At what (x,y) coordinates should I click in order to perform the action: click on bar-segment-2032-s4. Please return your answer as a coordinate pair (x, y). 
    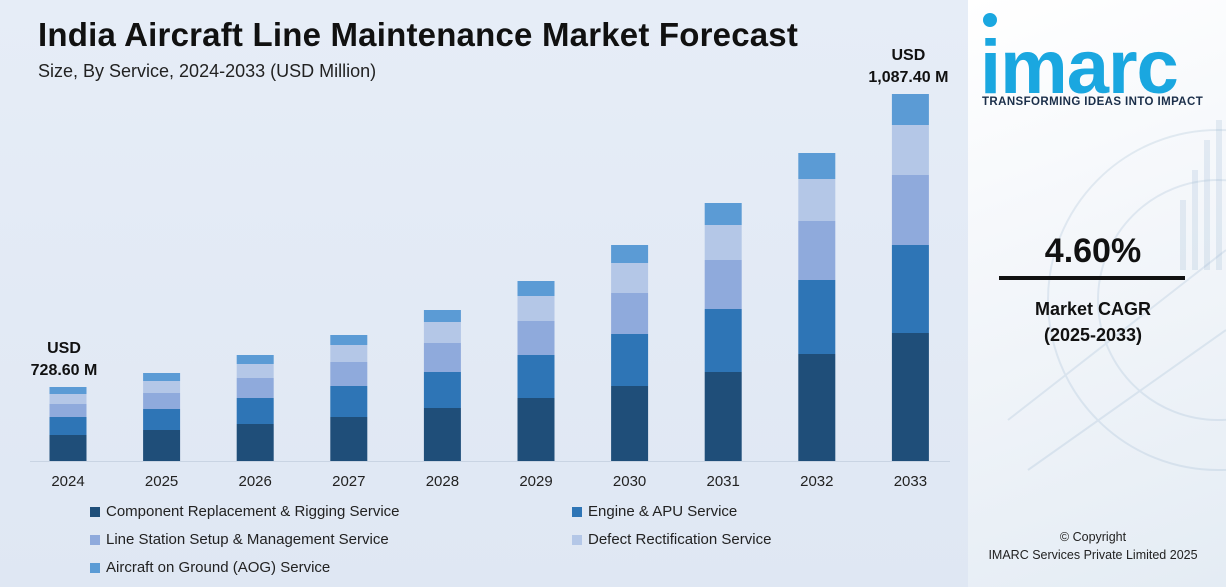
    Looking at the image, I should click on (817, 166).